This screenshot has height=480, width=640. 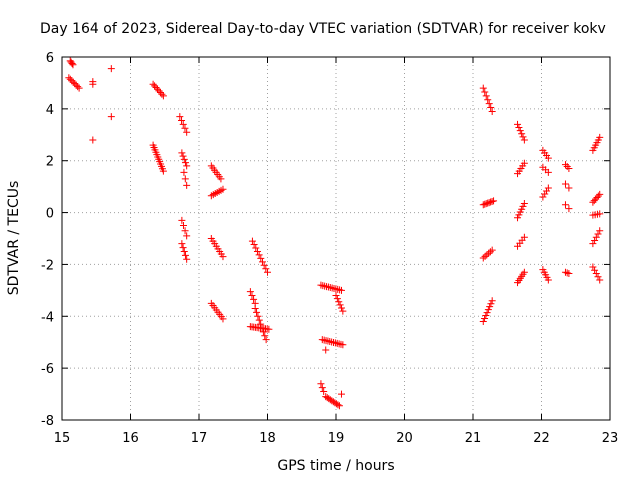 What do you see at coordinates (50, 58) in the screenshot?
I see `y-tick-label: 6` at bounding box center [50, 58].